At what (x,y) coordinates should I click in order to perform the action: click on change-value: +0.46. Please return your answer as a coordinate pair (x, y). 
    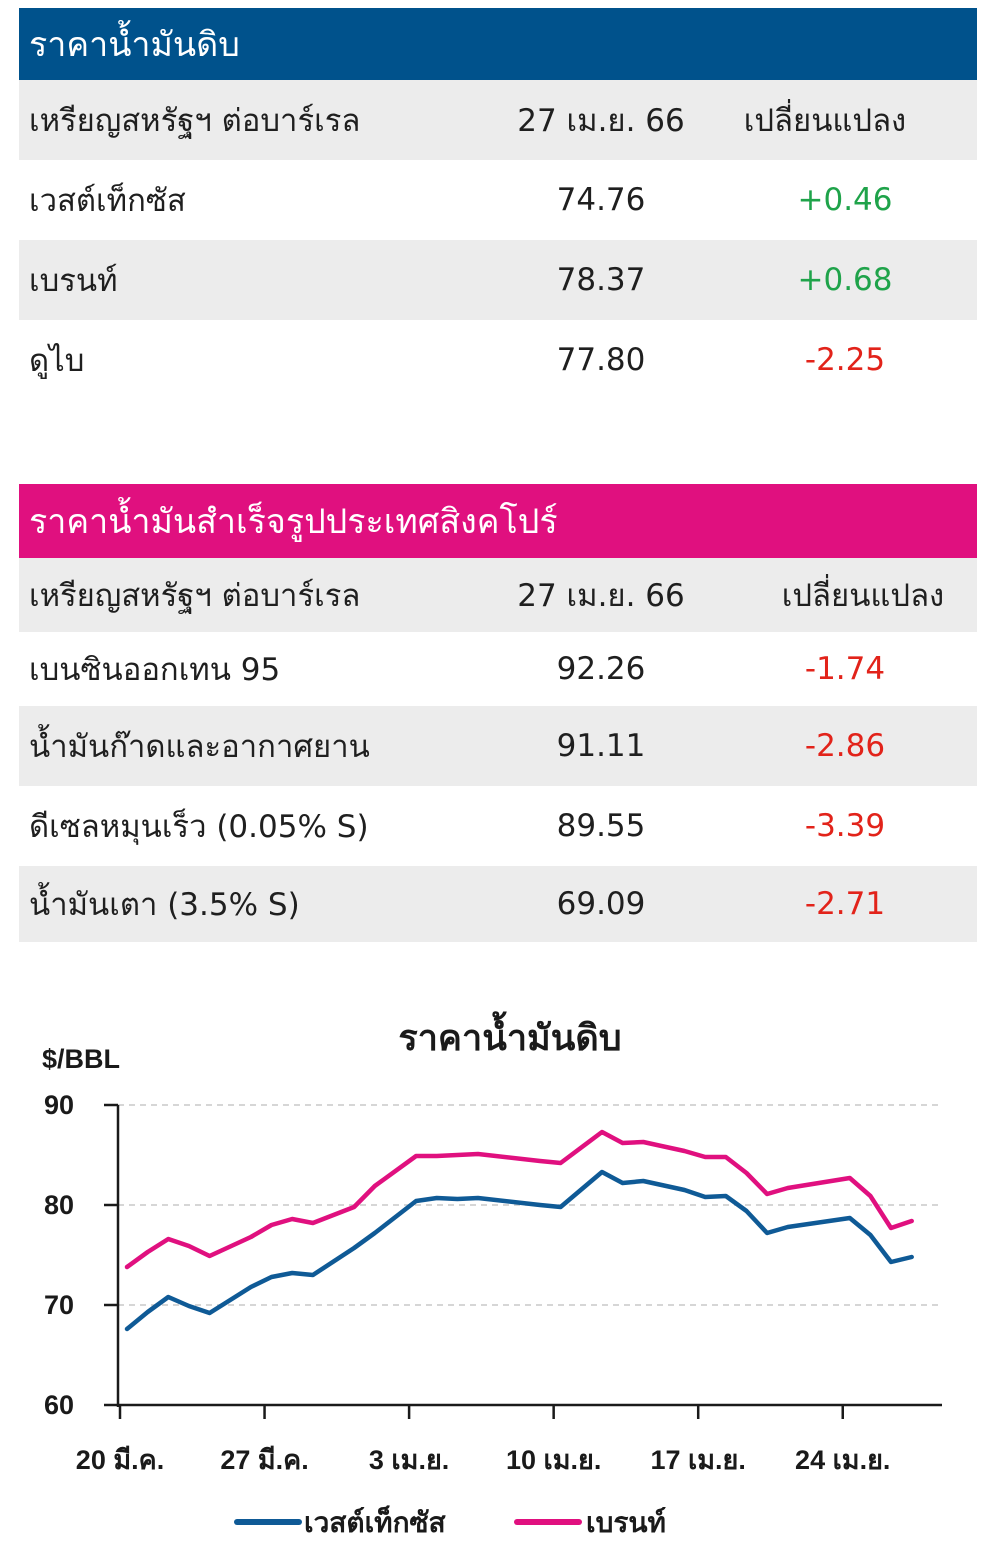
    Looking at the image, I should click on (845, 200).